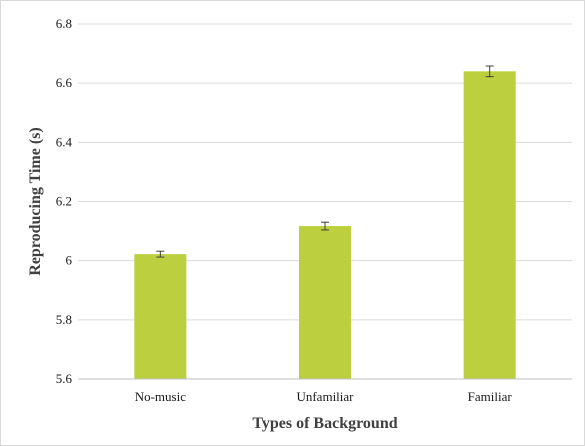 The height and width of the screenshot is (446, 585). Describe the element at coordinates (64, 378) in the screenshot. I see `y-tick-label: 5.6` at that location.